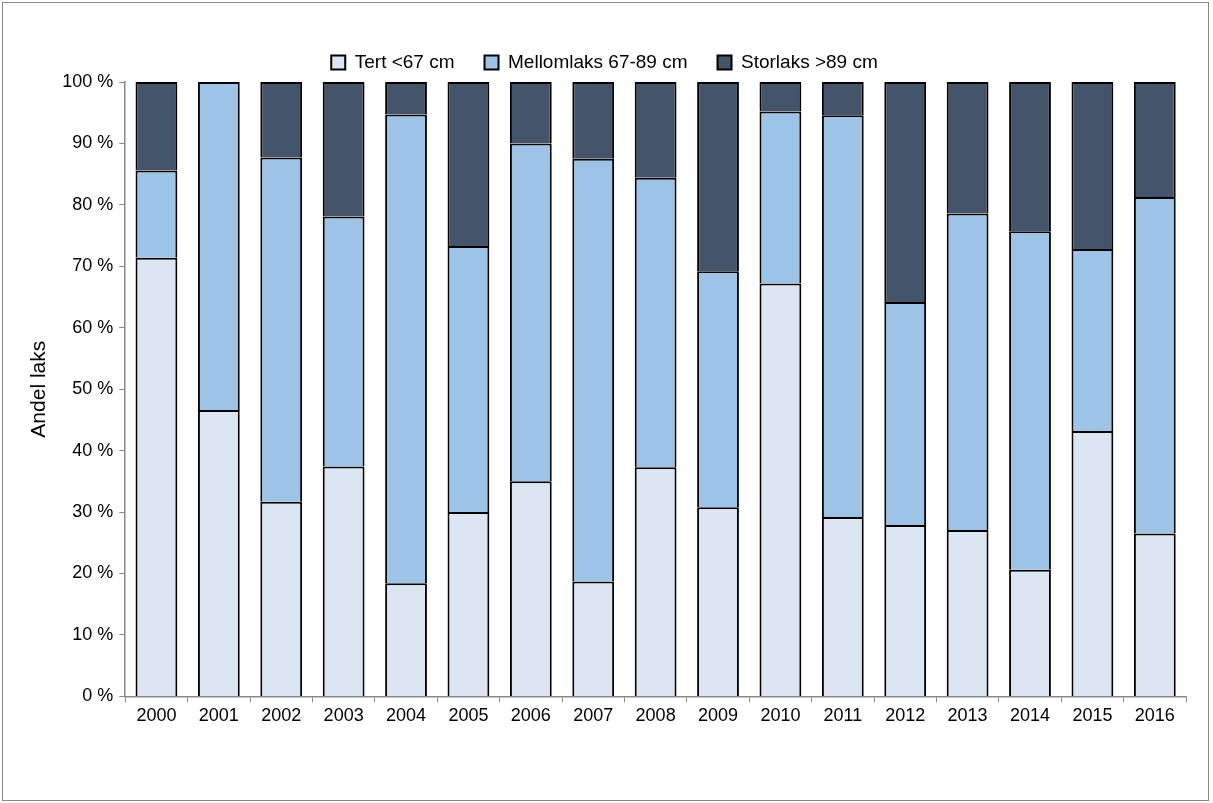 Image resolution: width=1213 pixels, height=803 pixels. What do you see at coordinates (406, 715) in the screenshot?
I see `x-tick-label: 2004` at bounding box center [406, 715].